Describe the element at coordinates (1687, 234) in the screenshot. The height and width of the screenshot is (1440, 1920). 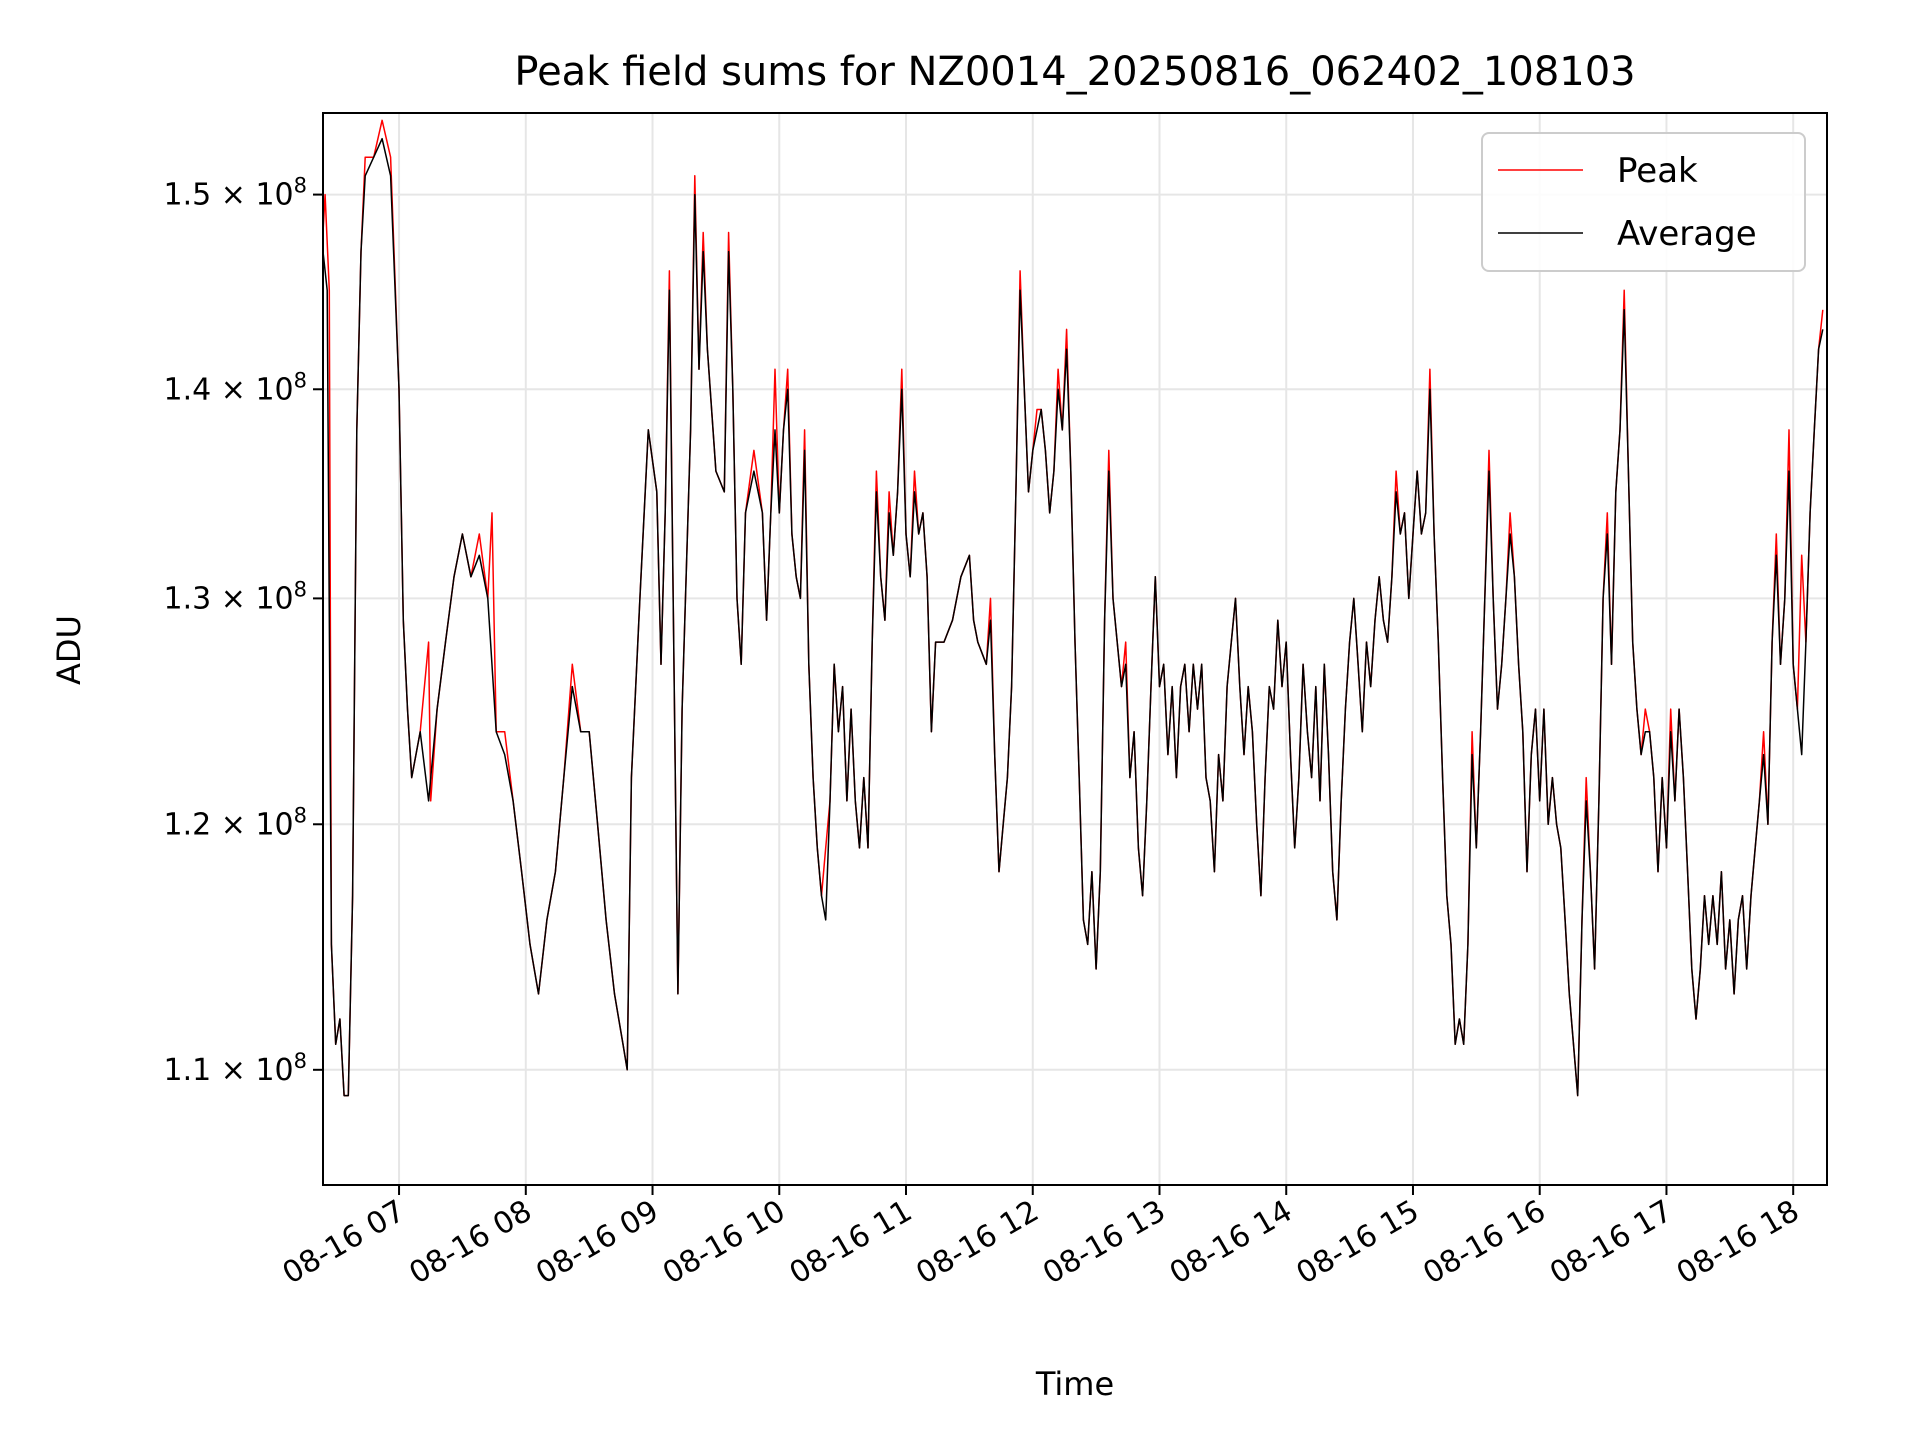
I see `legend-label-average: Average` at that location.